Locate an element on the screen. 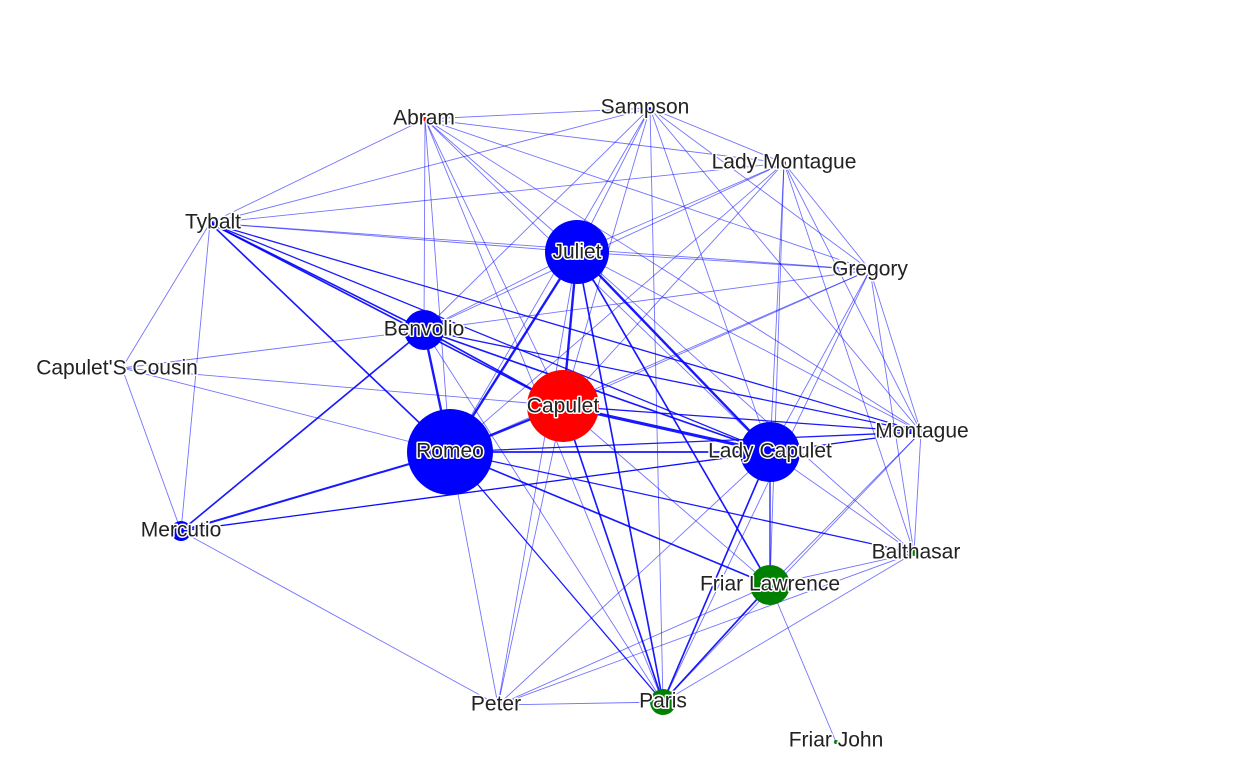 This screenshot has width=1235, height=783. edge-juliet-abram is located at coordinates (501, 185).